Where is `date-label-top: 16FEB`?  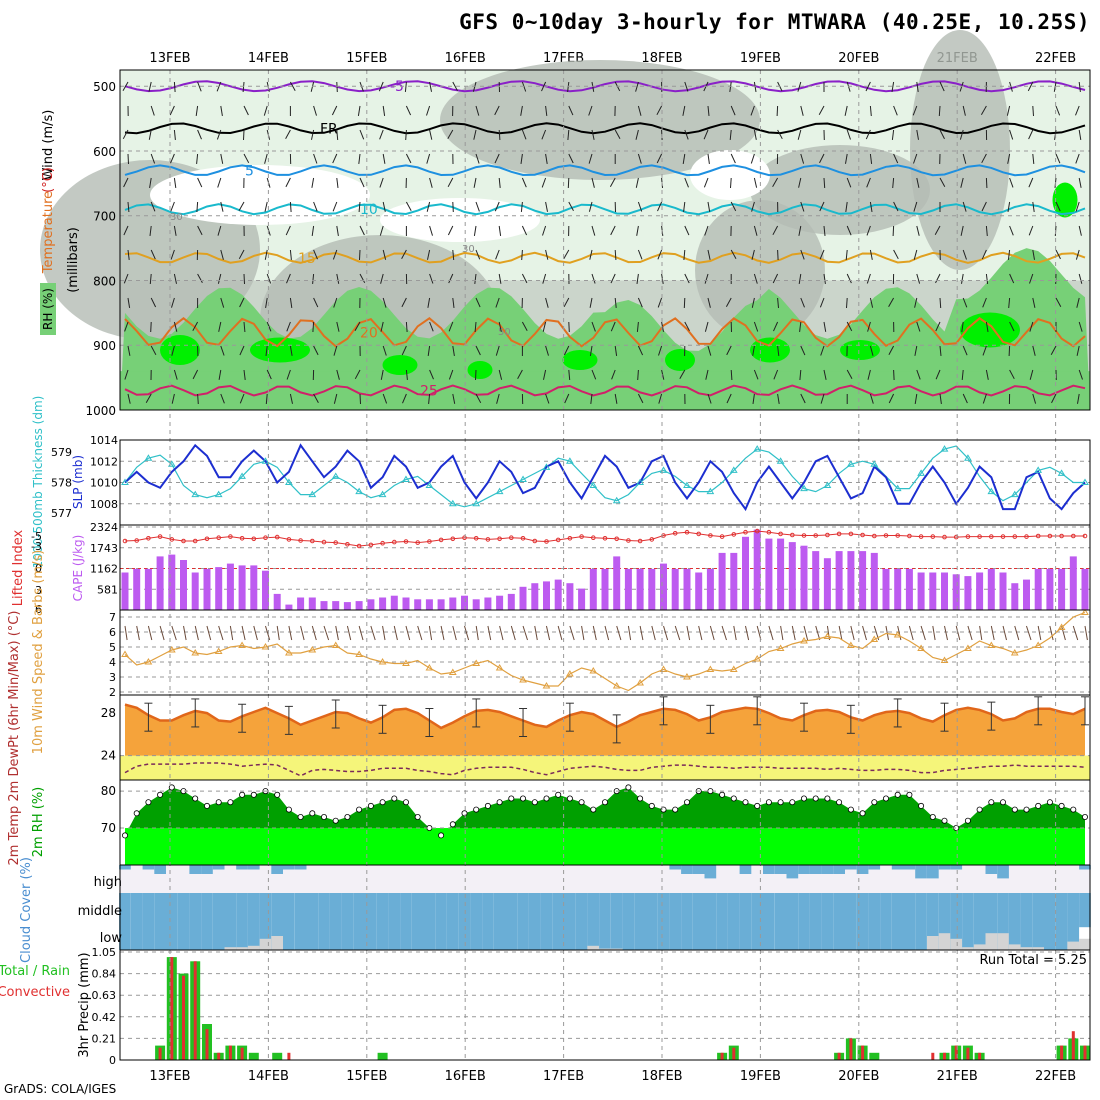 date-label-top: 16FEB is located at coordinates (465, 58).